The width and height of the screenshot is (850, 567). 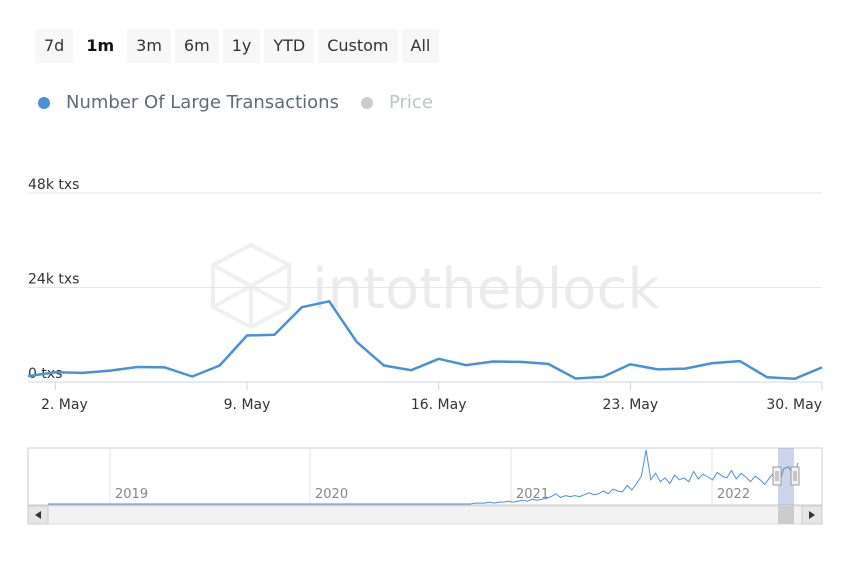 What do you see at coordinates (149, 46) in the screenshot?
I see `range-button-3m: 3m` at bounding box center [149, 46].